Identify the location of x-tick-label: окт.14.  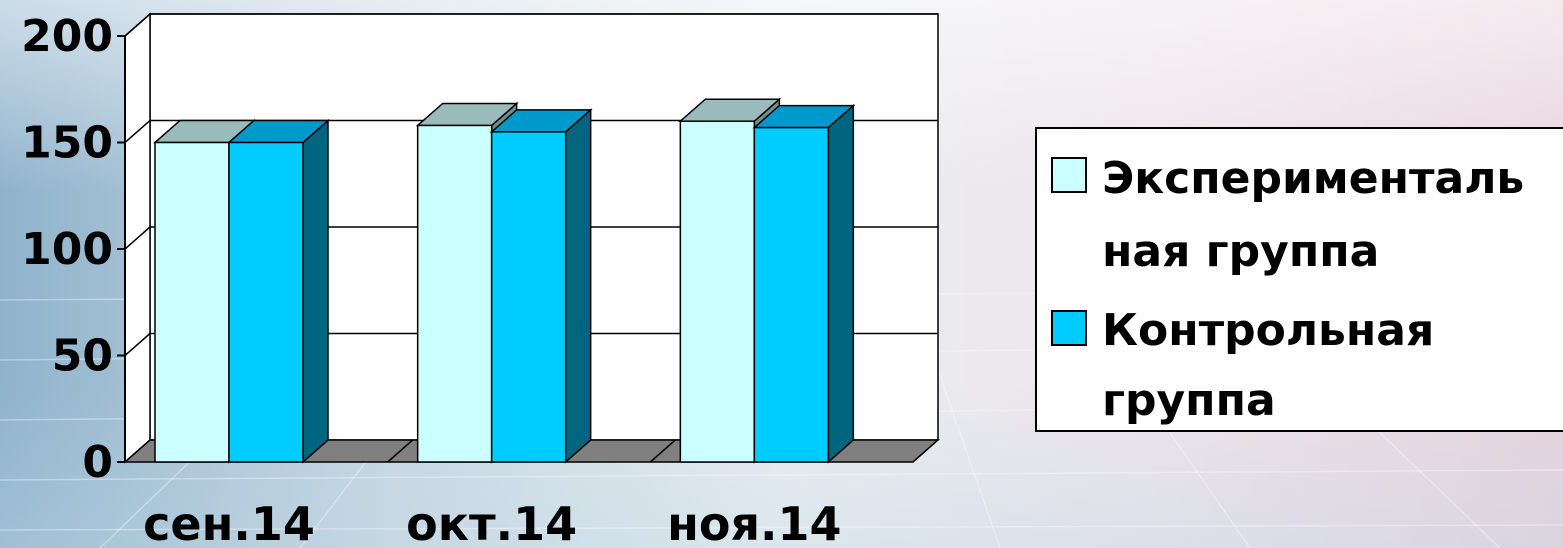
(491, 522).